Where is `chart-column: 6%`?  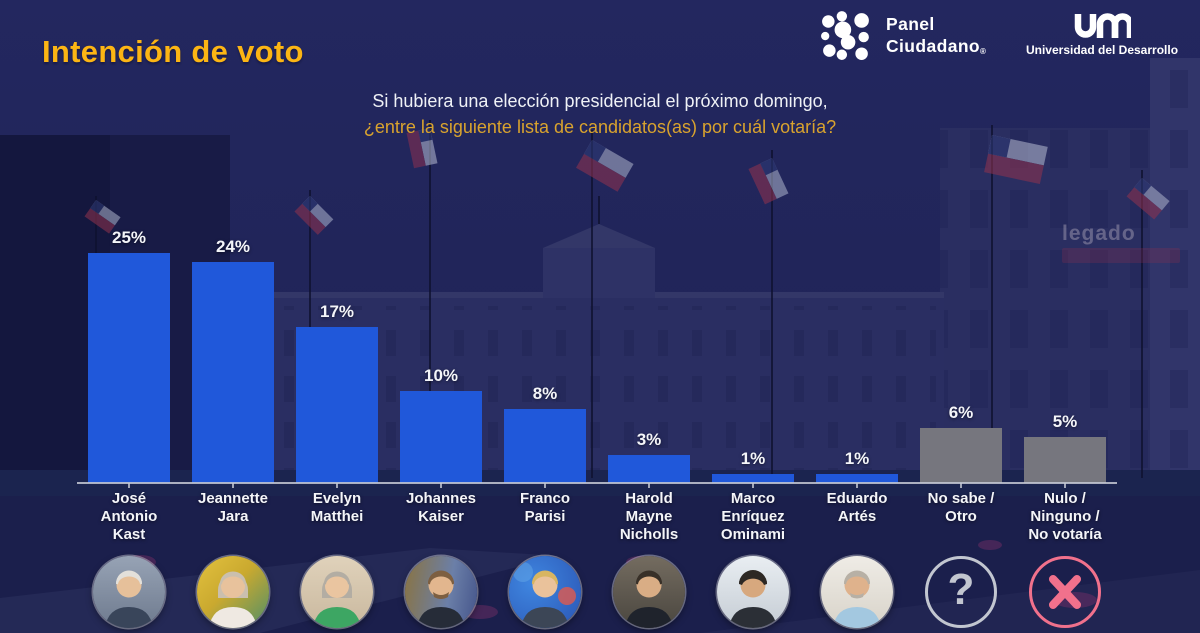
chart-column: 6% is located at coordinates (961, 443).